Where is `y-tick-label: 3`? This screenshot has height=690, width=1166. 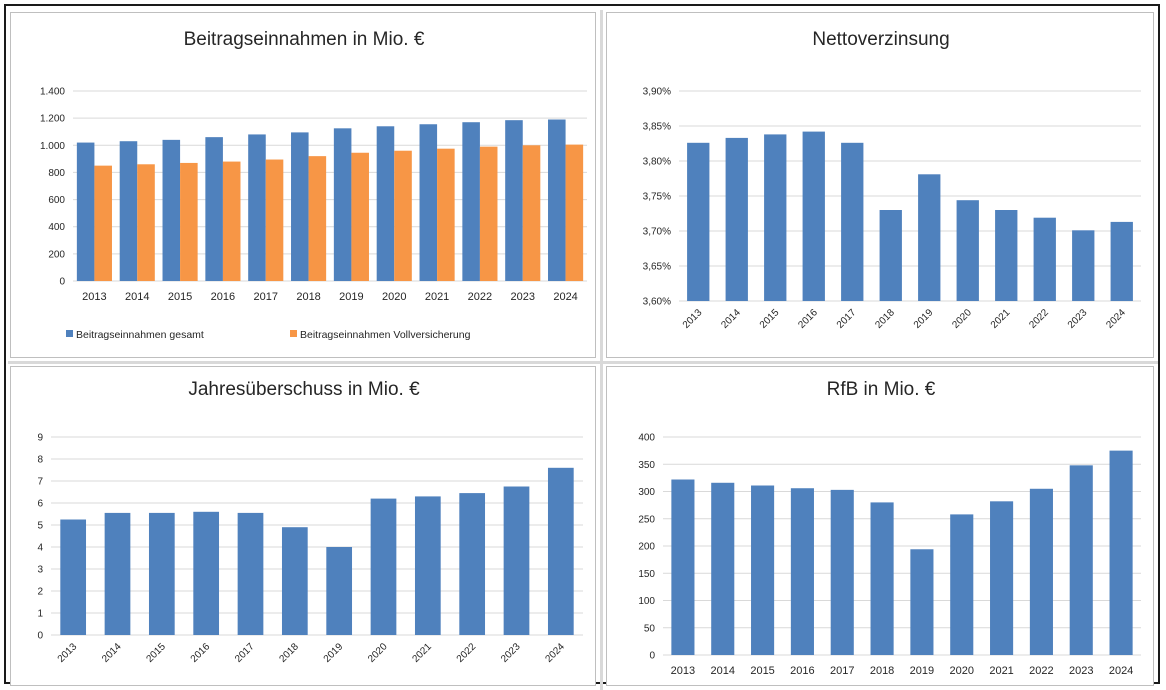
y-tick-label: 3 is located at coordinates (40, 570).